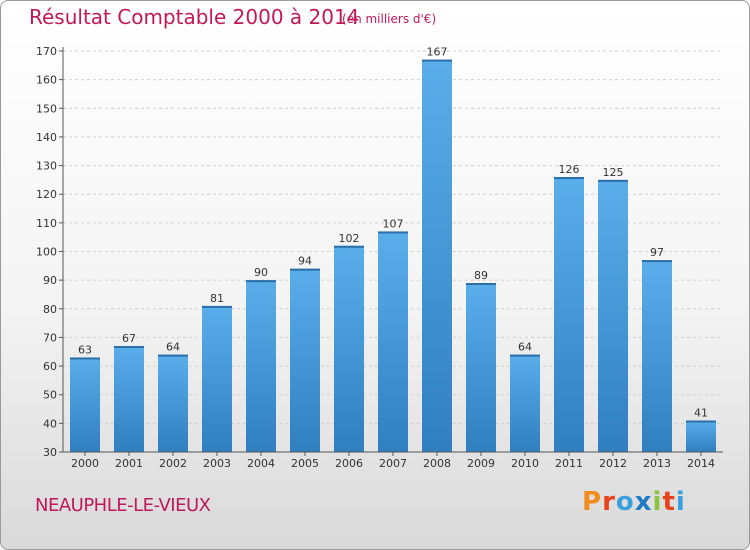 Image resolution: width=750 pixels, height=550 pixels. I want to click on bar-2008, so click(437, 255).